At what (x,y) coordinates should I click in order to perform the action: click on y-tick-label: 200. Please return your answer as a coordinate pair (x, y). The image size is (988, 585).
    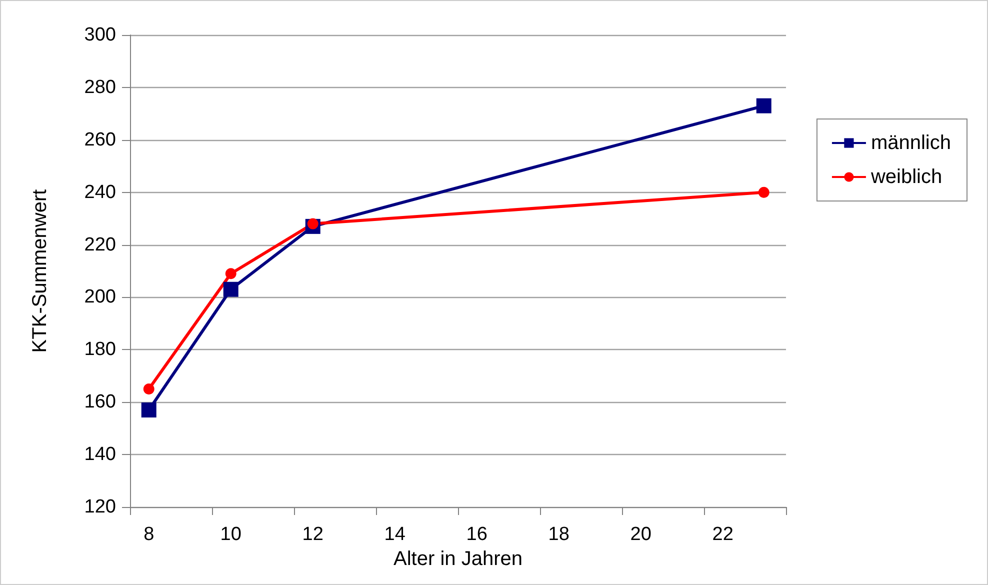
    Looking at the image, I should click on (100, 297).